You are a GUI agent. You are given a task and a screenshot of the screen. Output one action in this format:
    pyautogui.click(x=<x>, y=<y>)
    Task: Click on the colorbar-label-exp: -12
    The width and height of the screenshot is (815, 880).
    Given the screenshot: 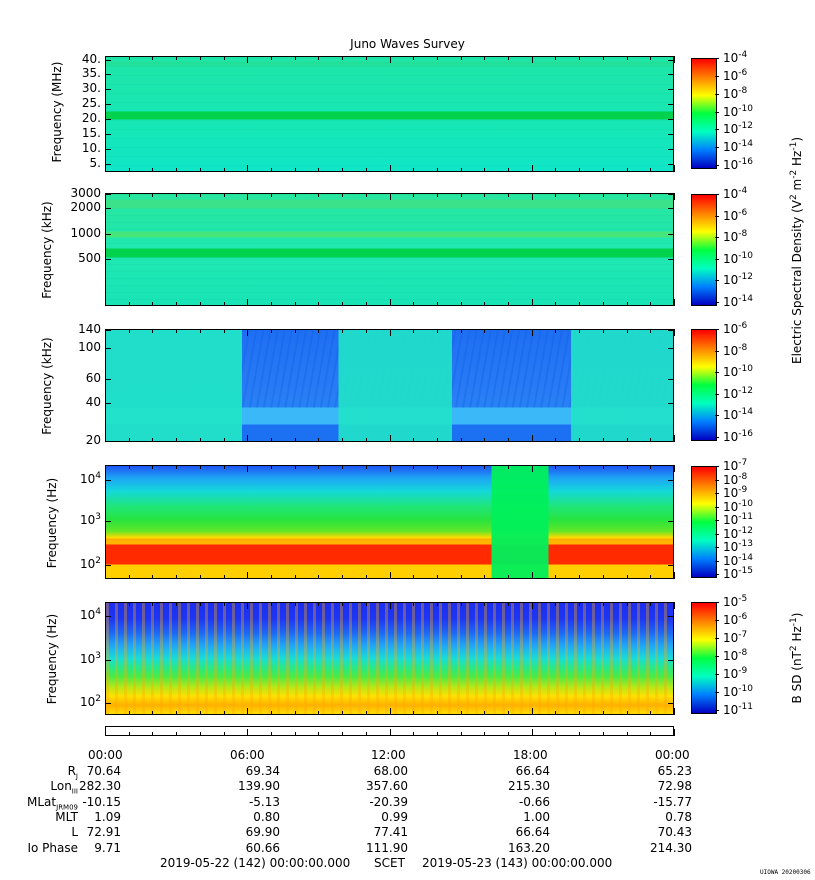 What is the action you would take?
    pyautogui.click(x=745, y=390)
    